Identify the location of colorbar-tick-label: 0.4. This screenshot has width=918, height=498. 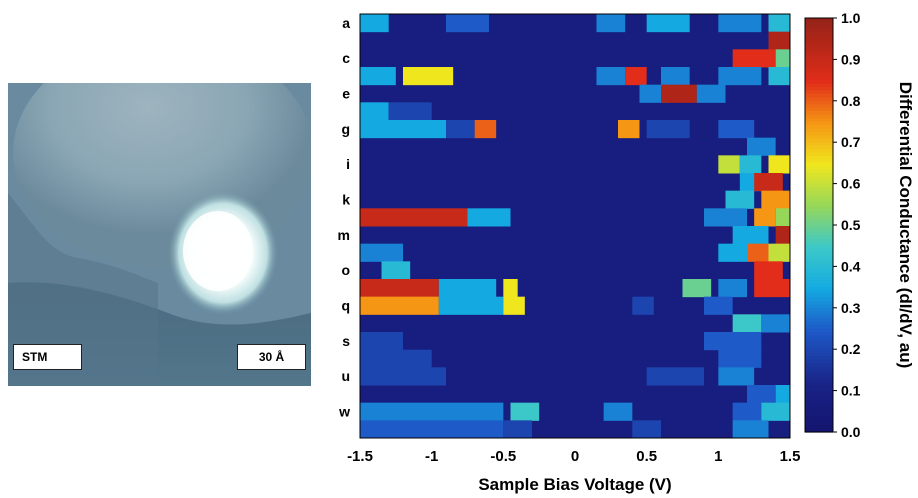
(851, 266).